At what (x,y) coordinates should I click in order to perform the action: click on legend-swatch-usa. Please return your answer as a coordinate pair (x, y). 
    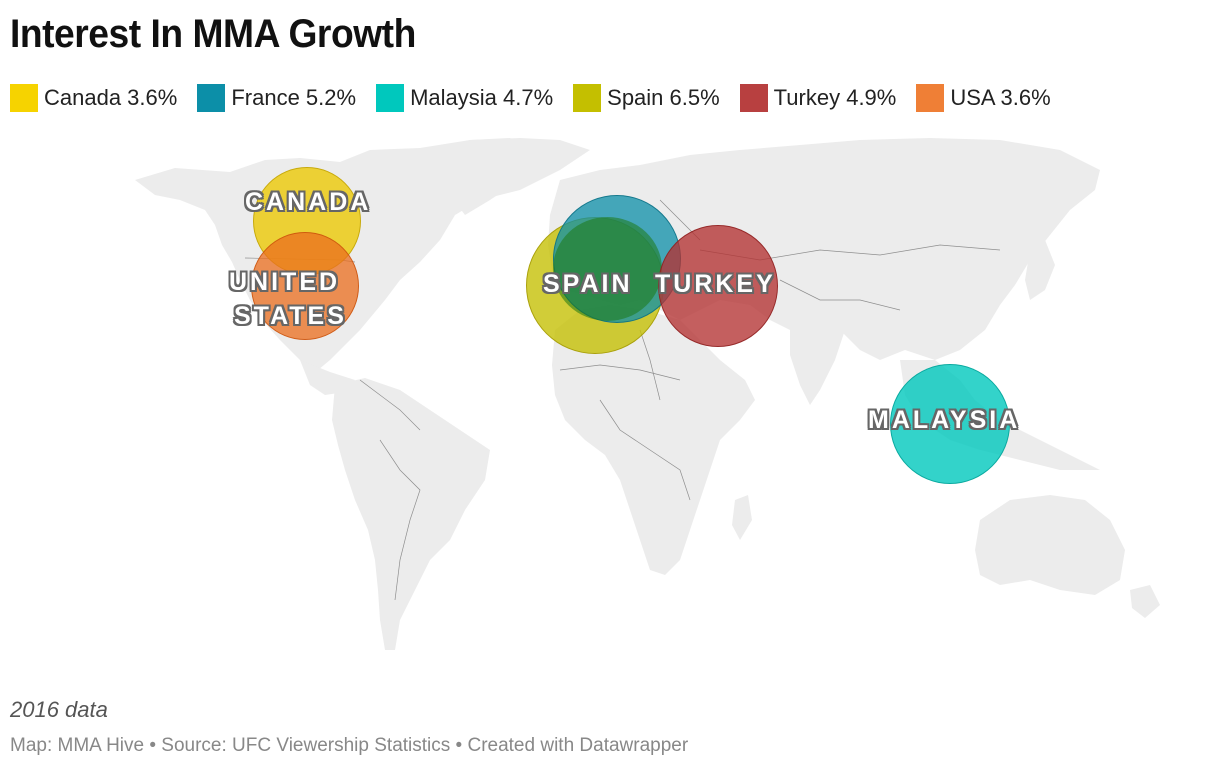
    Looking at the image, I should click on (930, 98).